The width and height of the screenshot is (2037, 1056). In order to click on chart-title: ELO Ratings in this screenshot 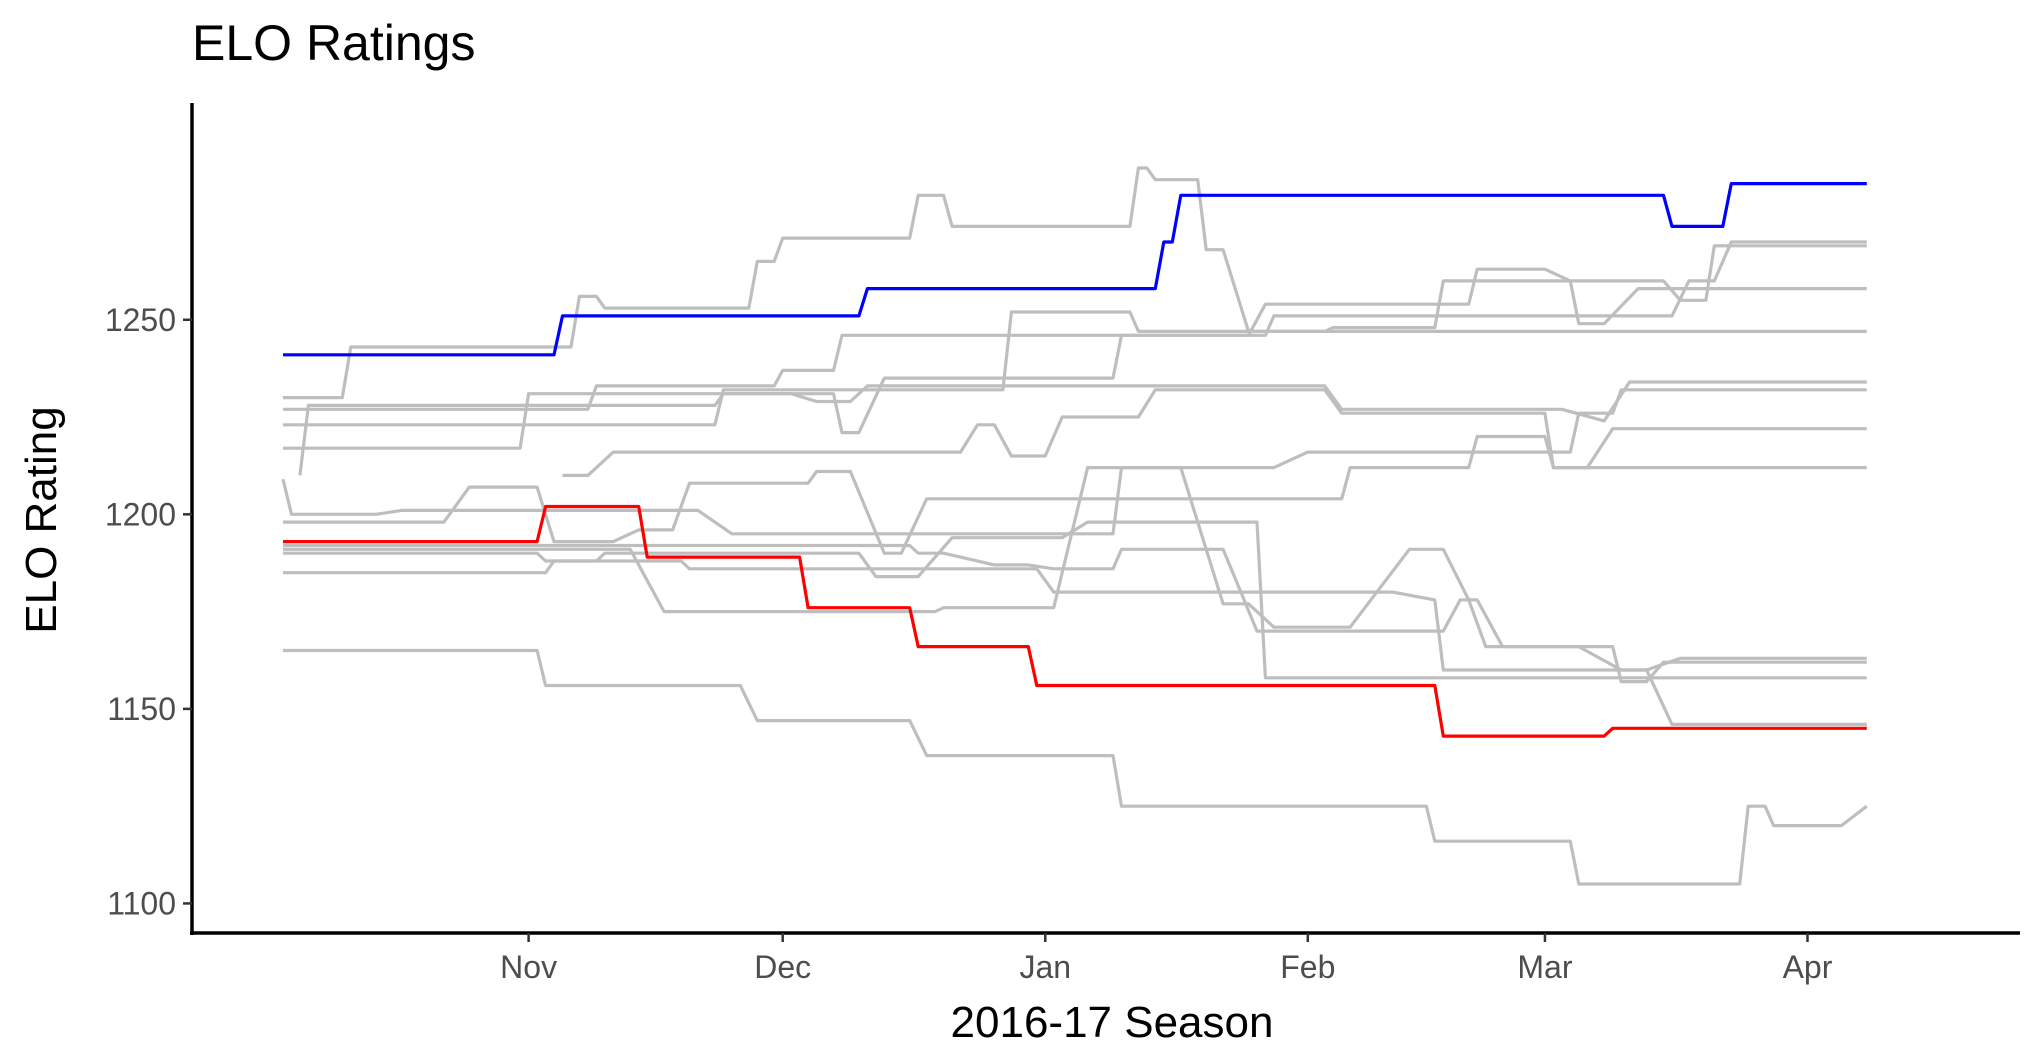, I will do `click(333, 43)`.